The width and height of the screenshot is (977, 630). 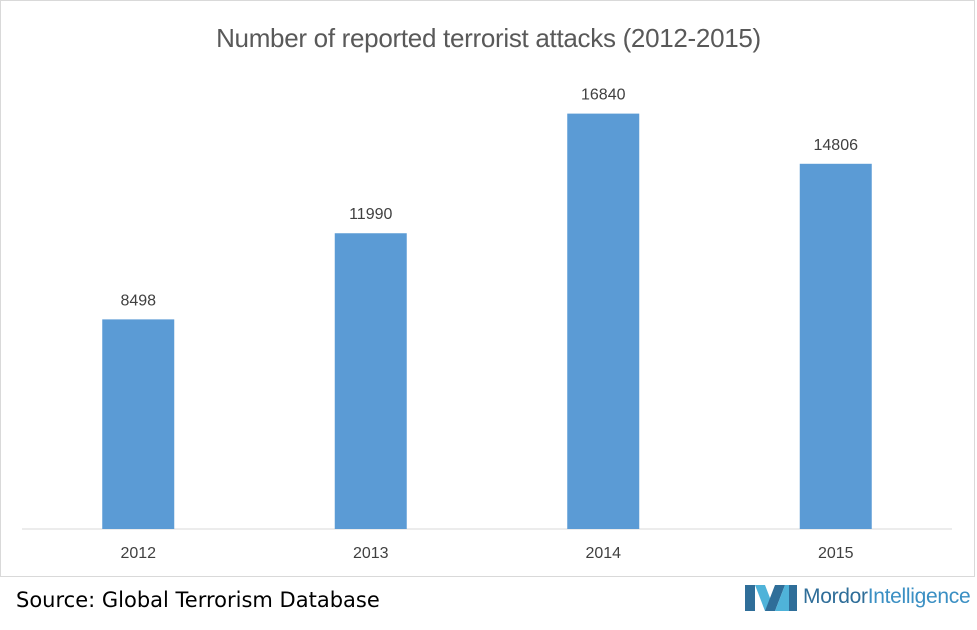 I want to click on x-tick-label-2014: 2014, so click(x=603, y=553).